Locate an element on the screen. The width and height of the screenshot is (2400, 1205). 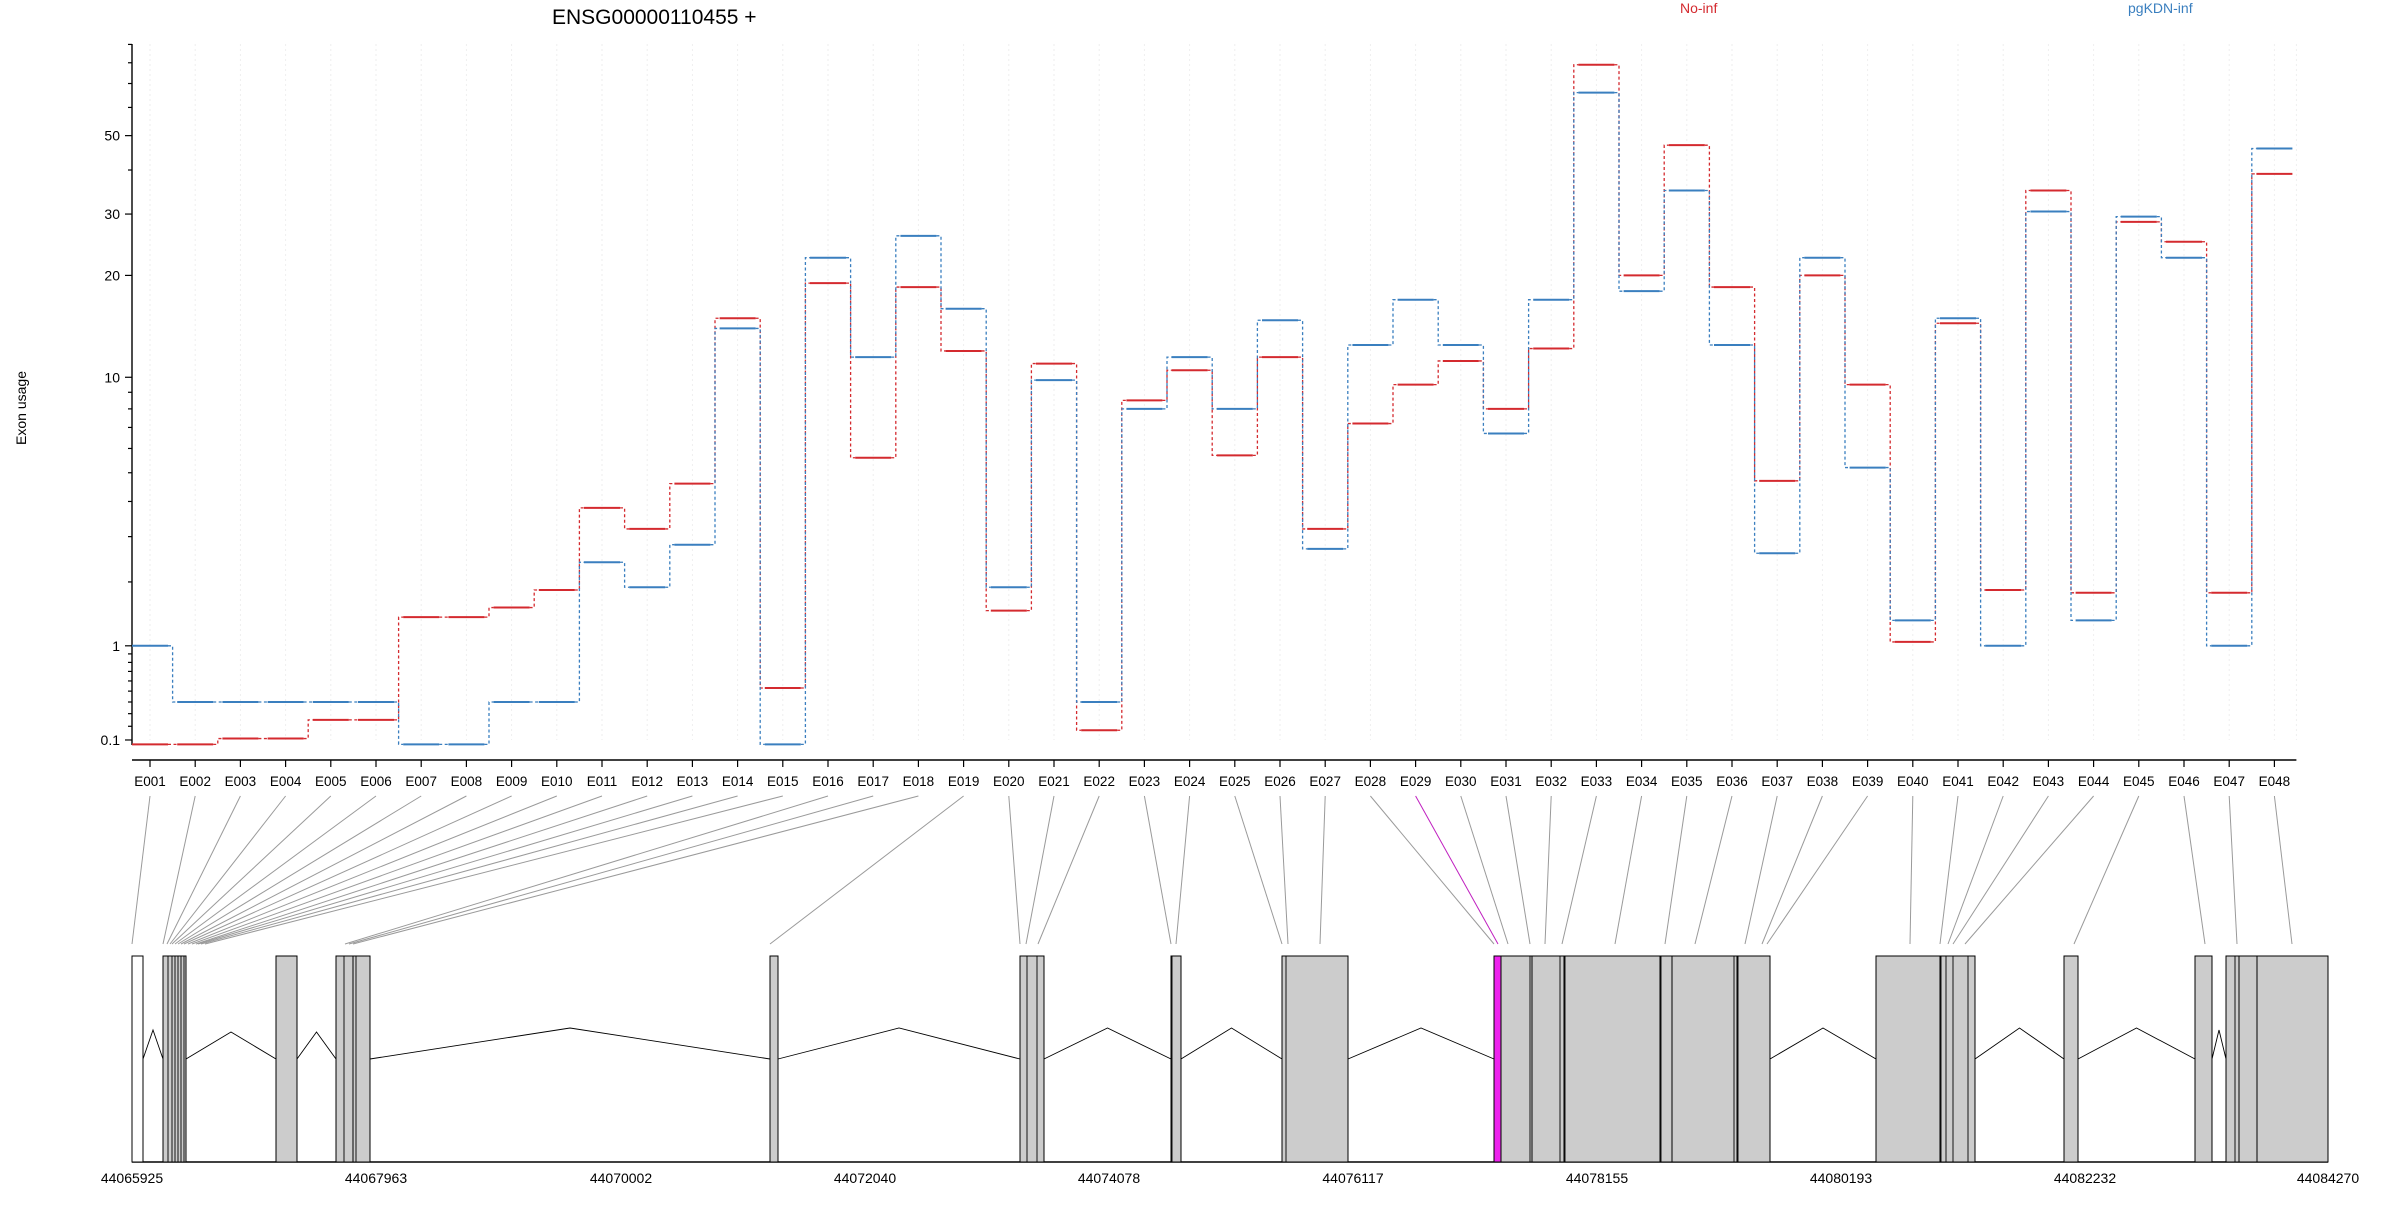
x-tick-label-e014: E014 is located at coordinates (738, 781).